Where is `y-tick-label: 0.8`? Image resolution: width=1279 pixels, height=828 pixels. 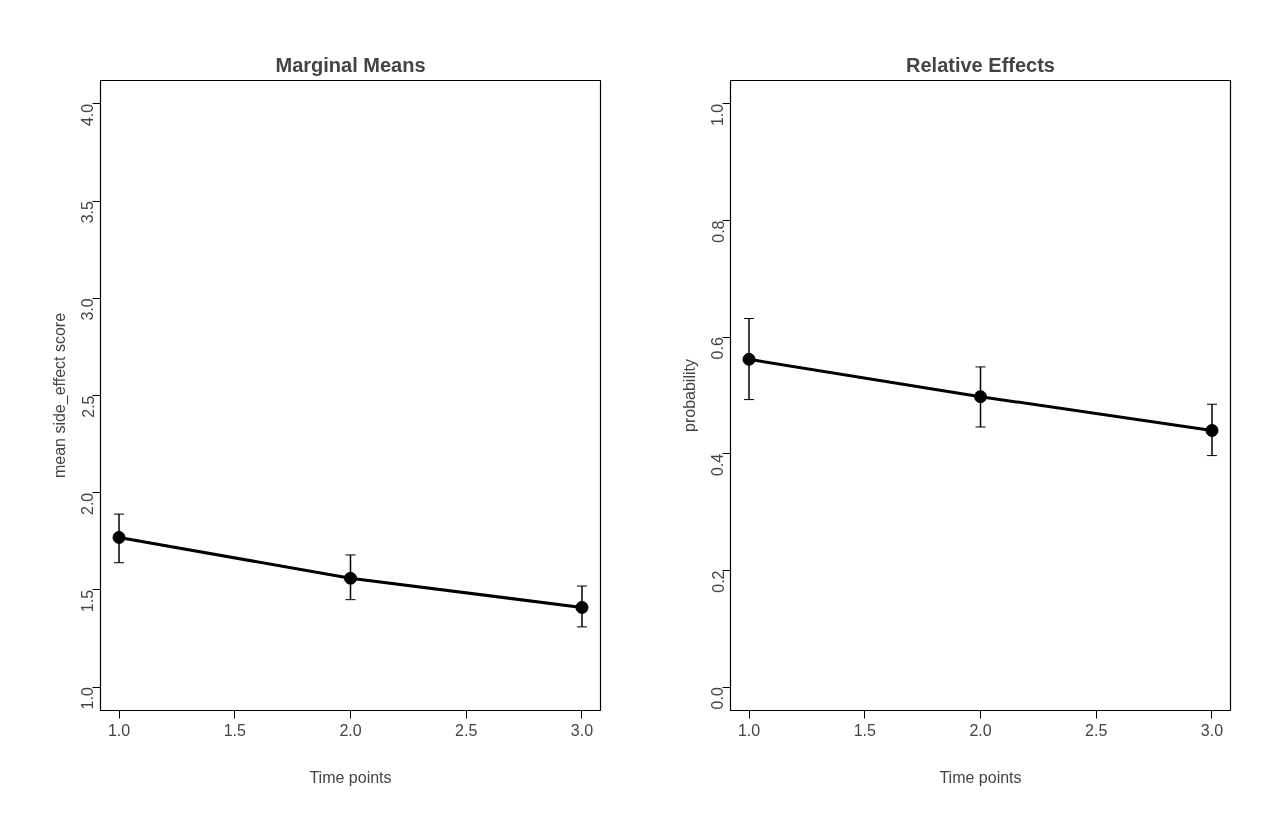
y-tick-label: 0.8 is located at coordinates (718, 231).